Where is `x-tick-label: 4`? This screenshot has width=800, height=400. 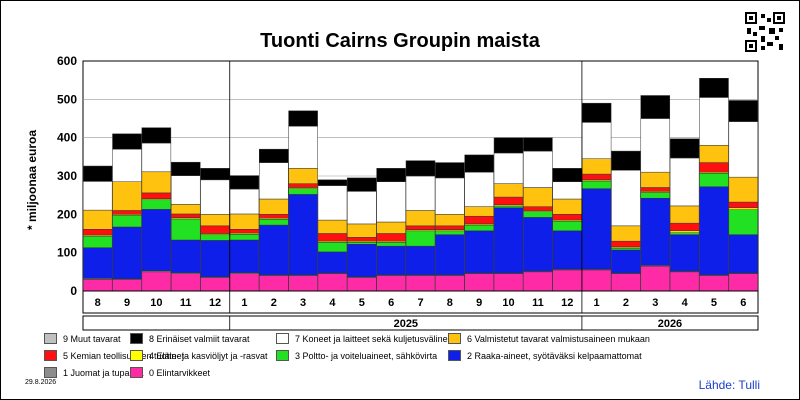 x-tick-label: 4 is located at coordinates (685, 303).